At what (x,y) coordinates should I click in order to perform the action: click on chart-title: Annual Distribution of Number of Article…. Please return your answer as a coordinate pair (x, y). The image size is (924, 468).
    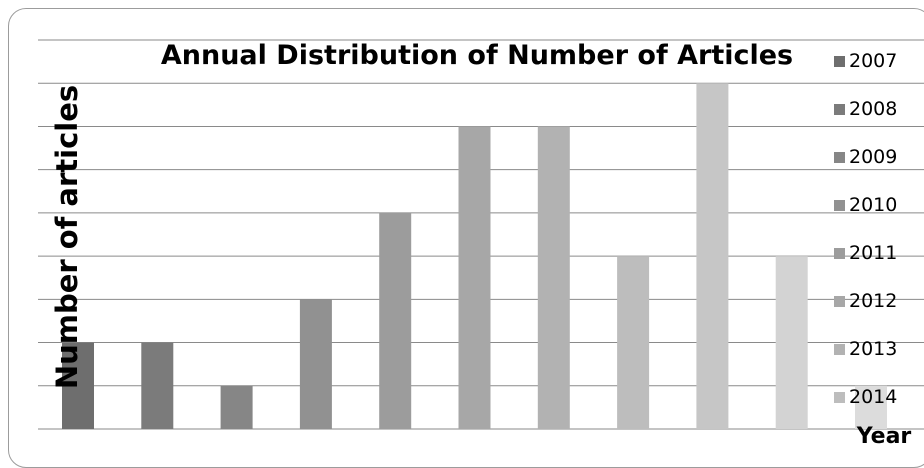
    Looking at the image, I should click on (477, 55).